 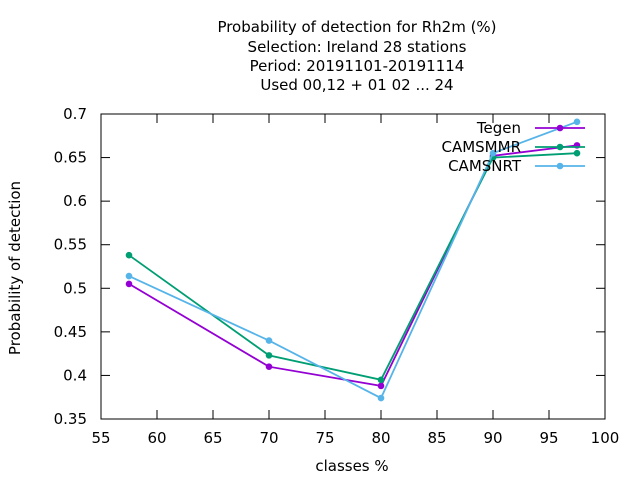 What do you see at coordinates (75, 201) in the screenshot?
I see `y-tick-label: 0.6` at bounding box center [75, 201].